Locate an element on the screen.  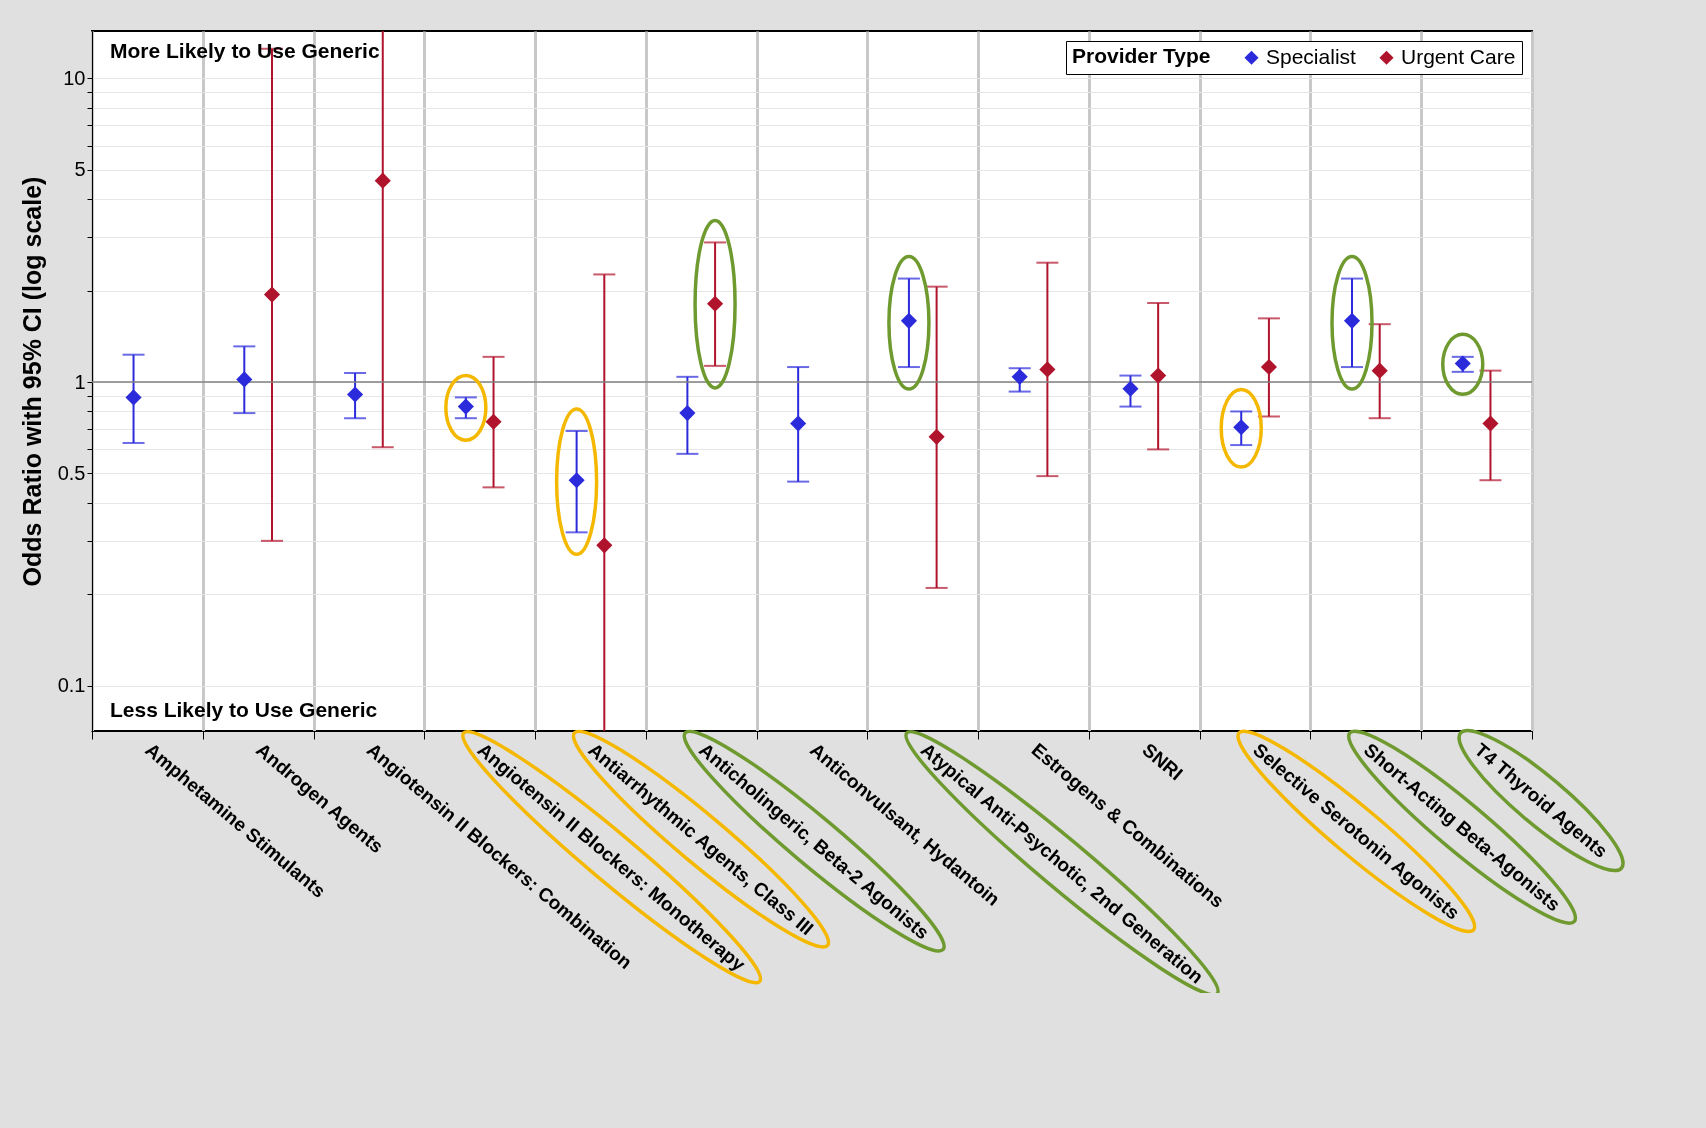
legend-label: Urgent Care is located at coordinates (1458, 56).